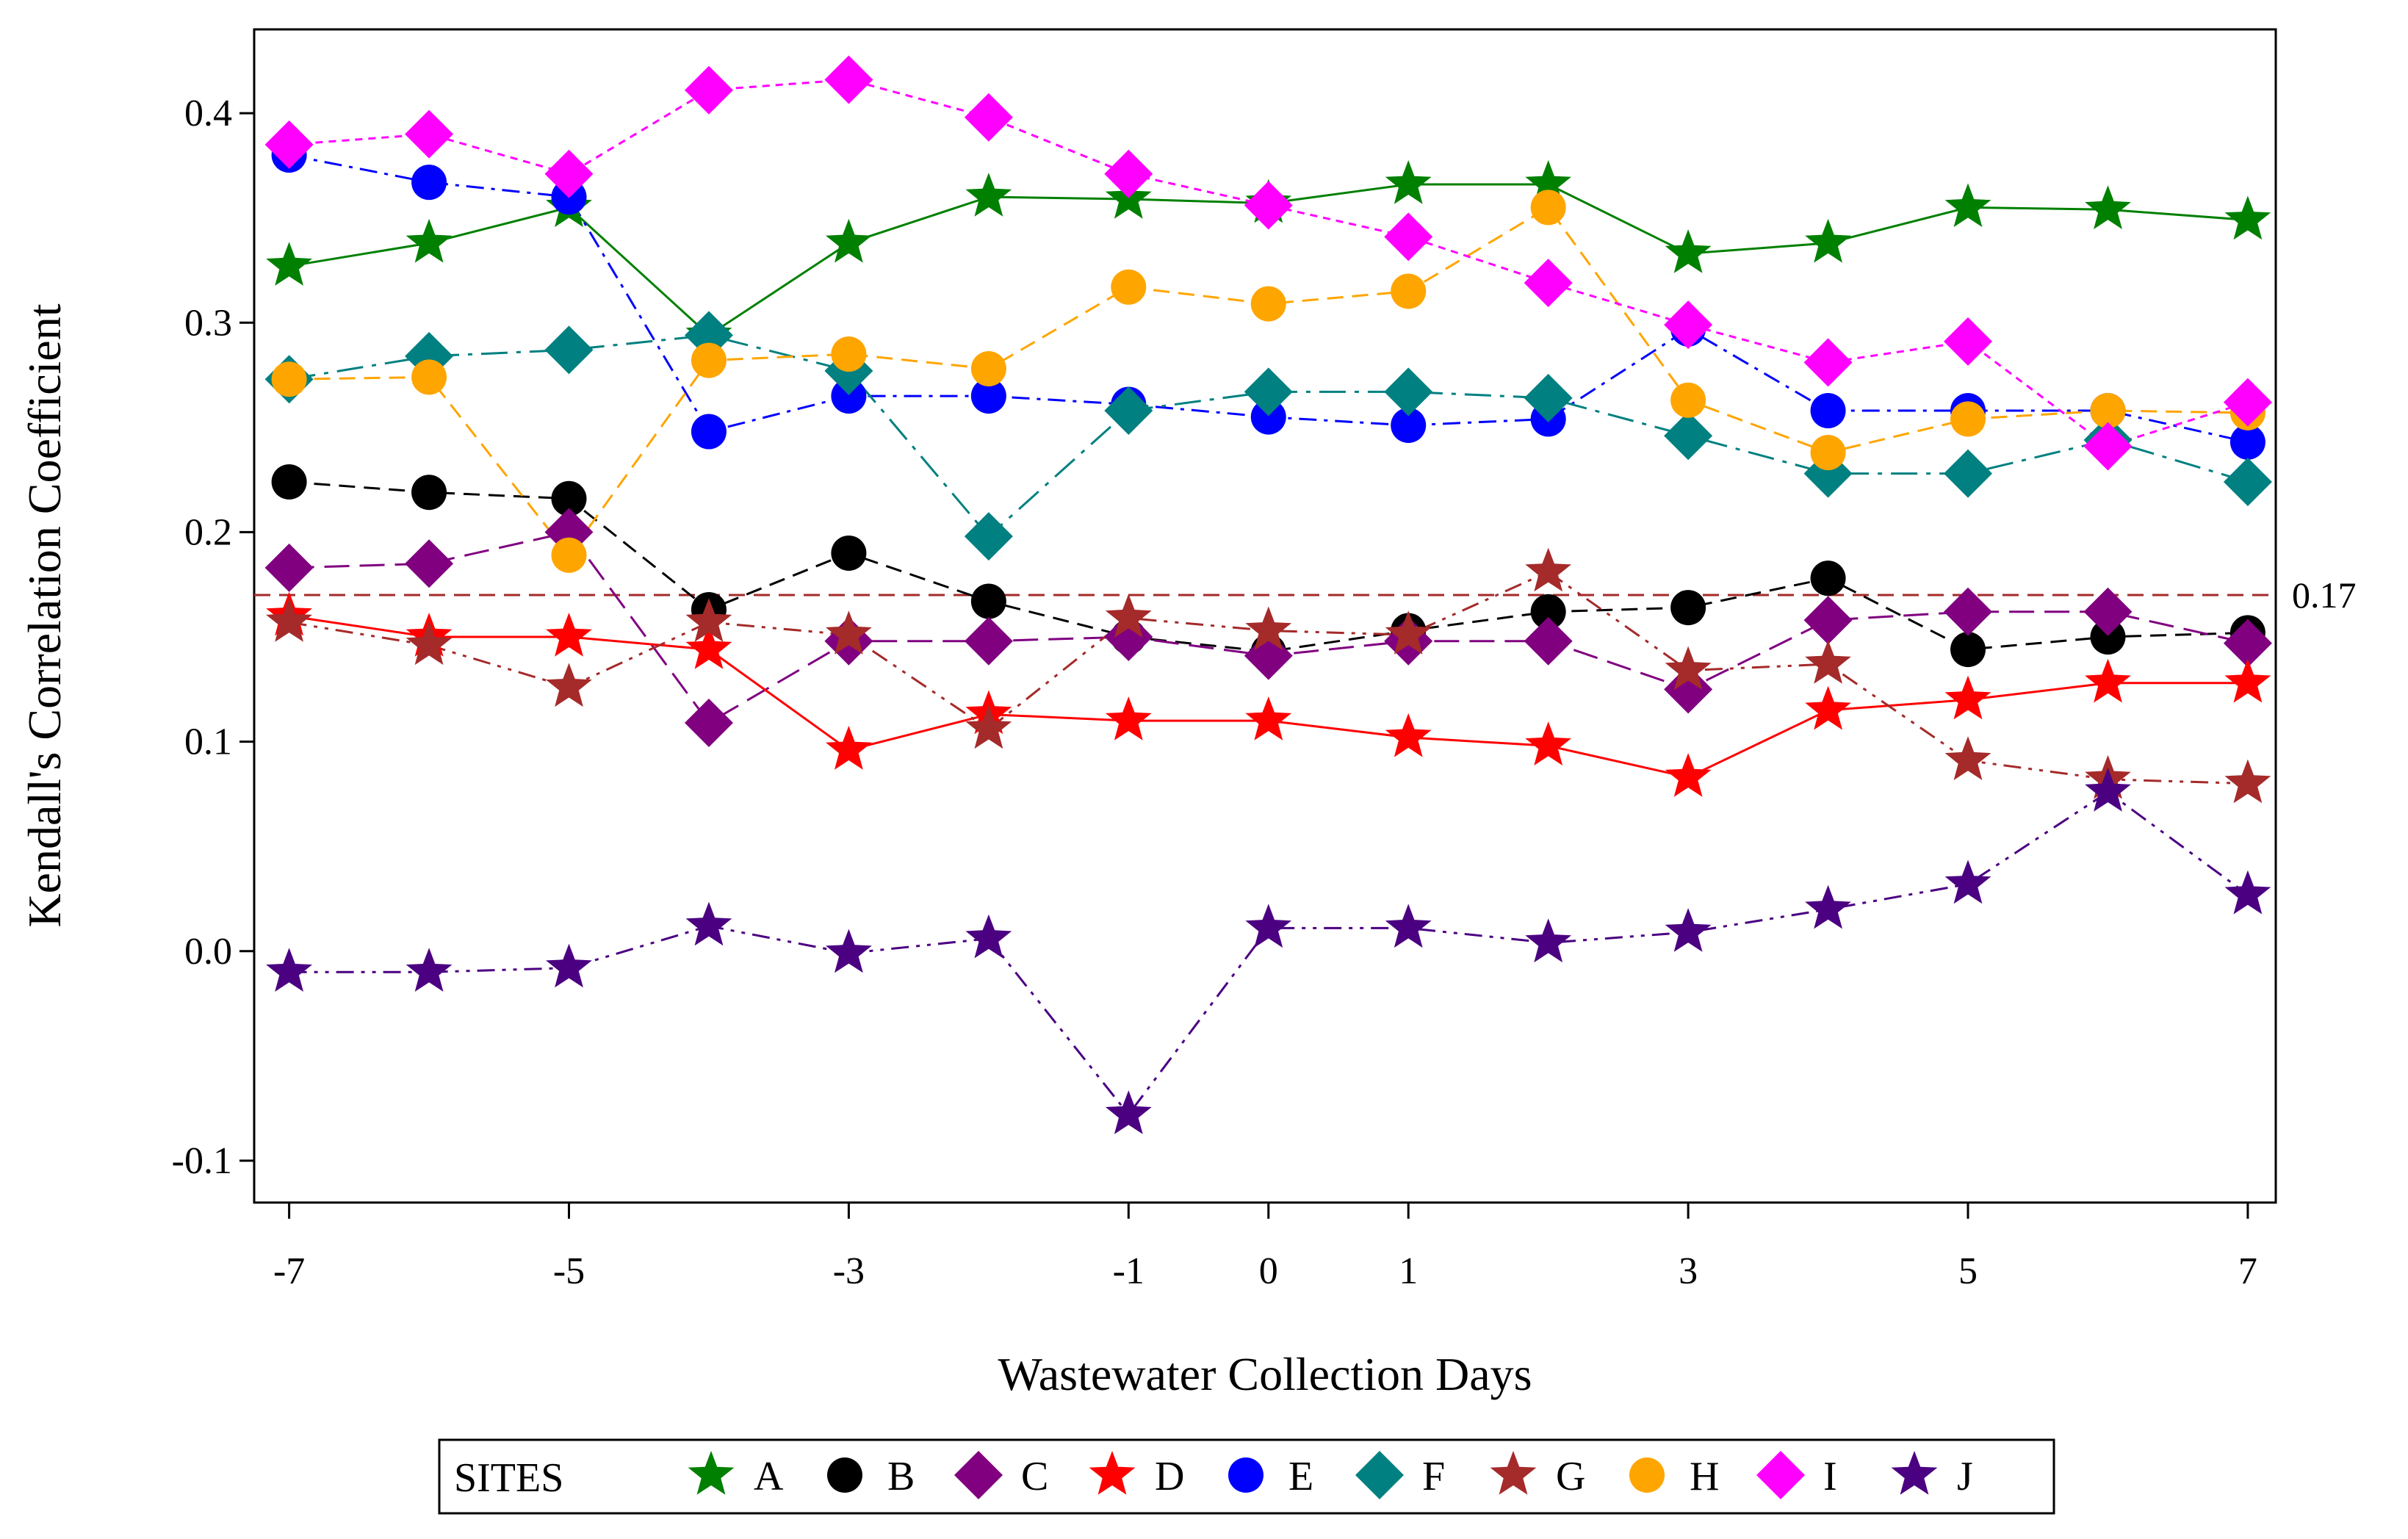 This screenshot has height=1539, width=2408. Describe the element at coordinates (1269, 436) in the screenshot. I see `series-line-F` at that location.